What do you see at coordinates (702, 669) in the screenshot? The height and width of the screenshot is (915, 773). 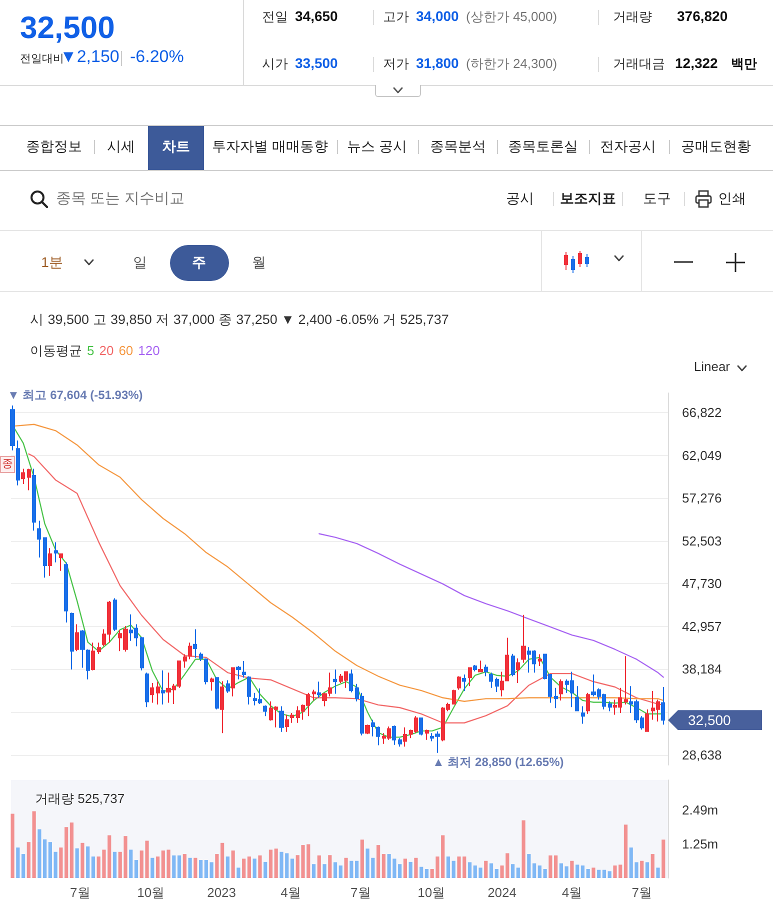 I see `y-tick-label: 38,184` at bounding box center [702, 669].